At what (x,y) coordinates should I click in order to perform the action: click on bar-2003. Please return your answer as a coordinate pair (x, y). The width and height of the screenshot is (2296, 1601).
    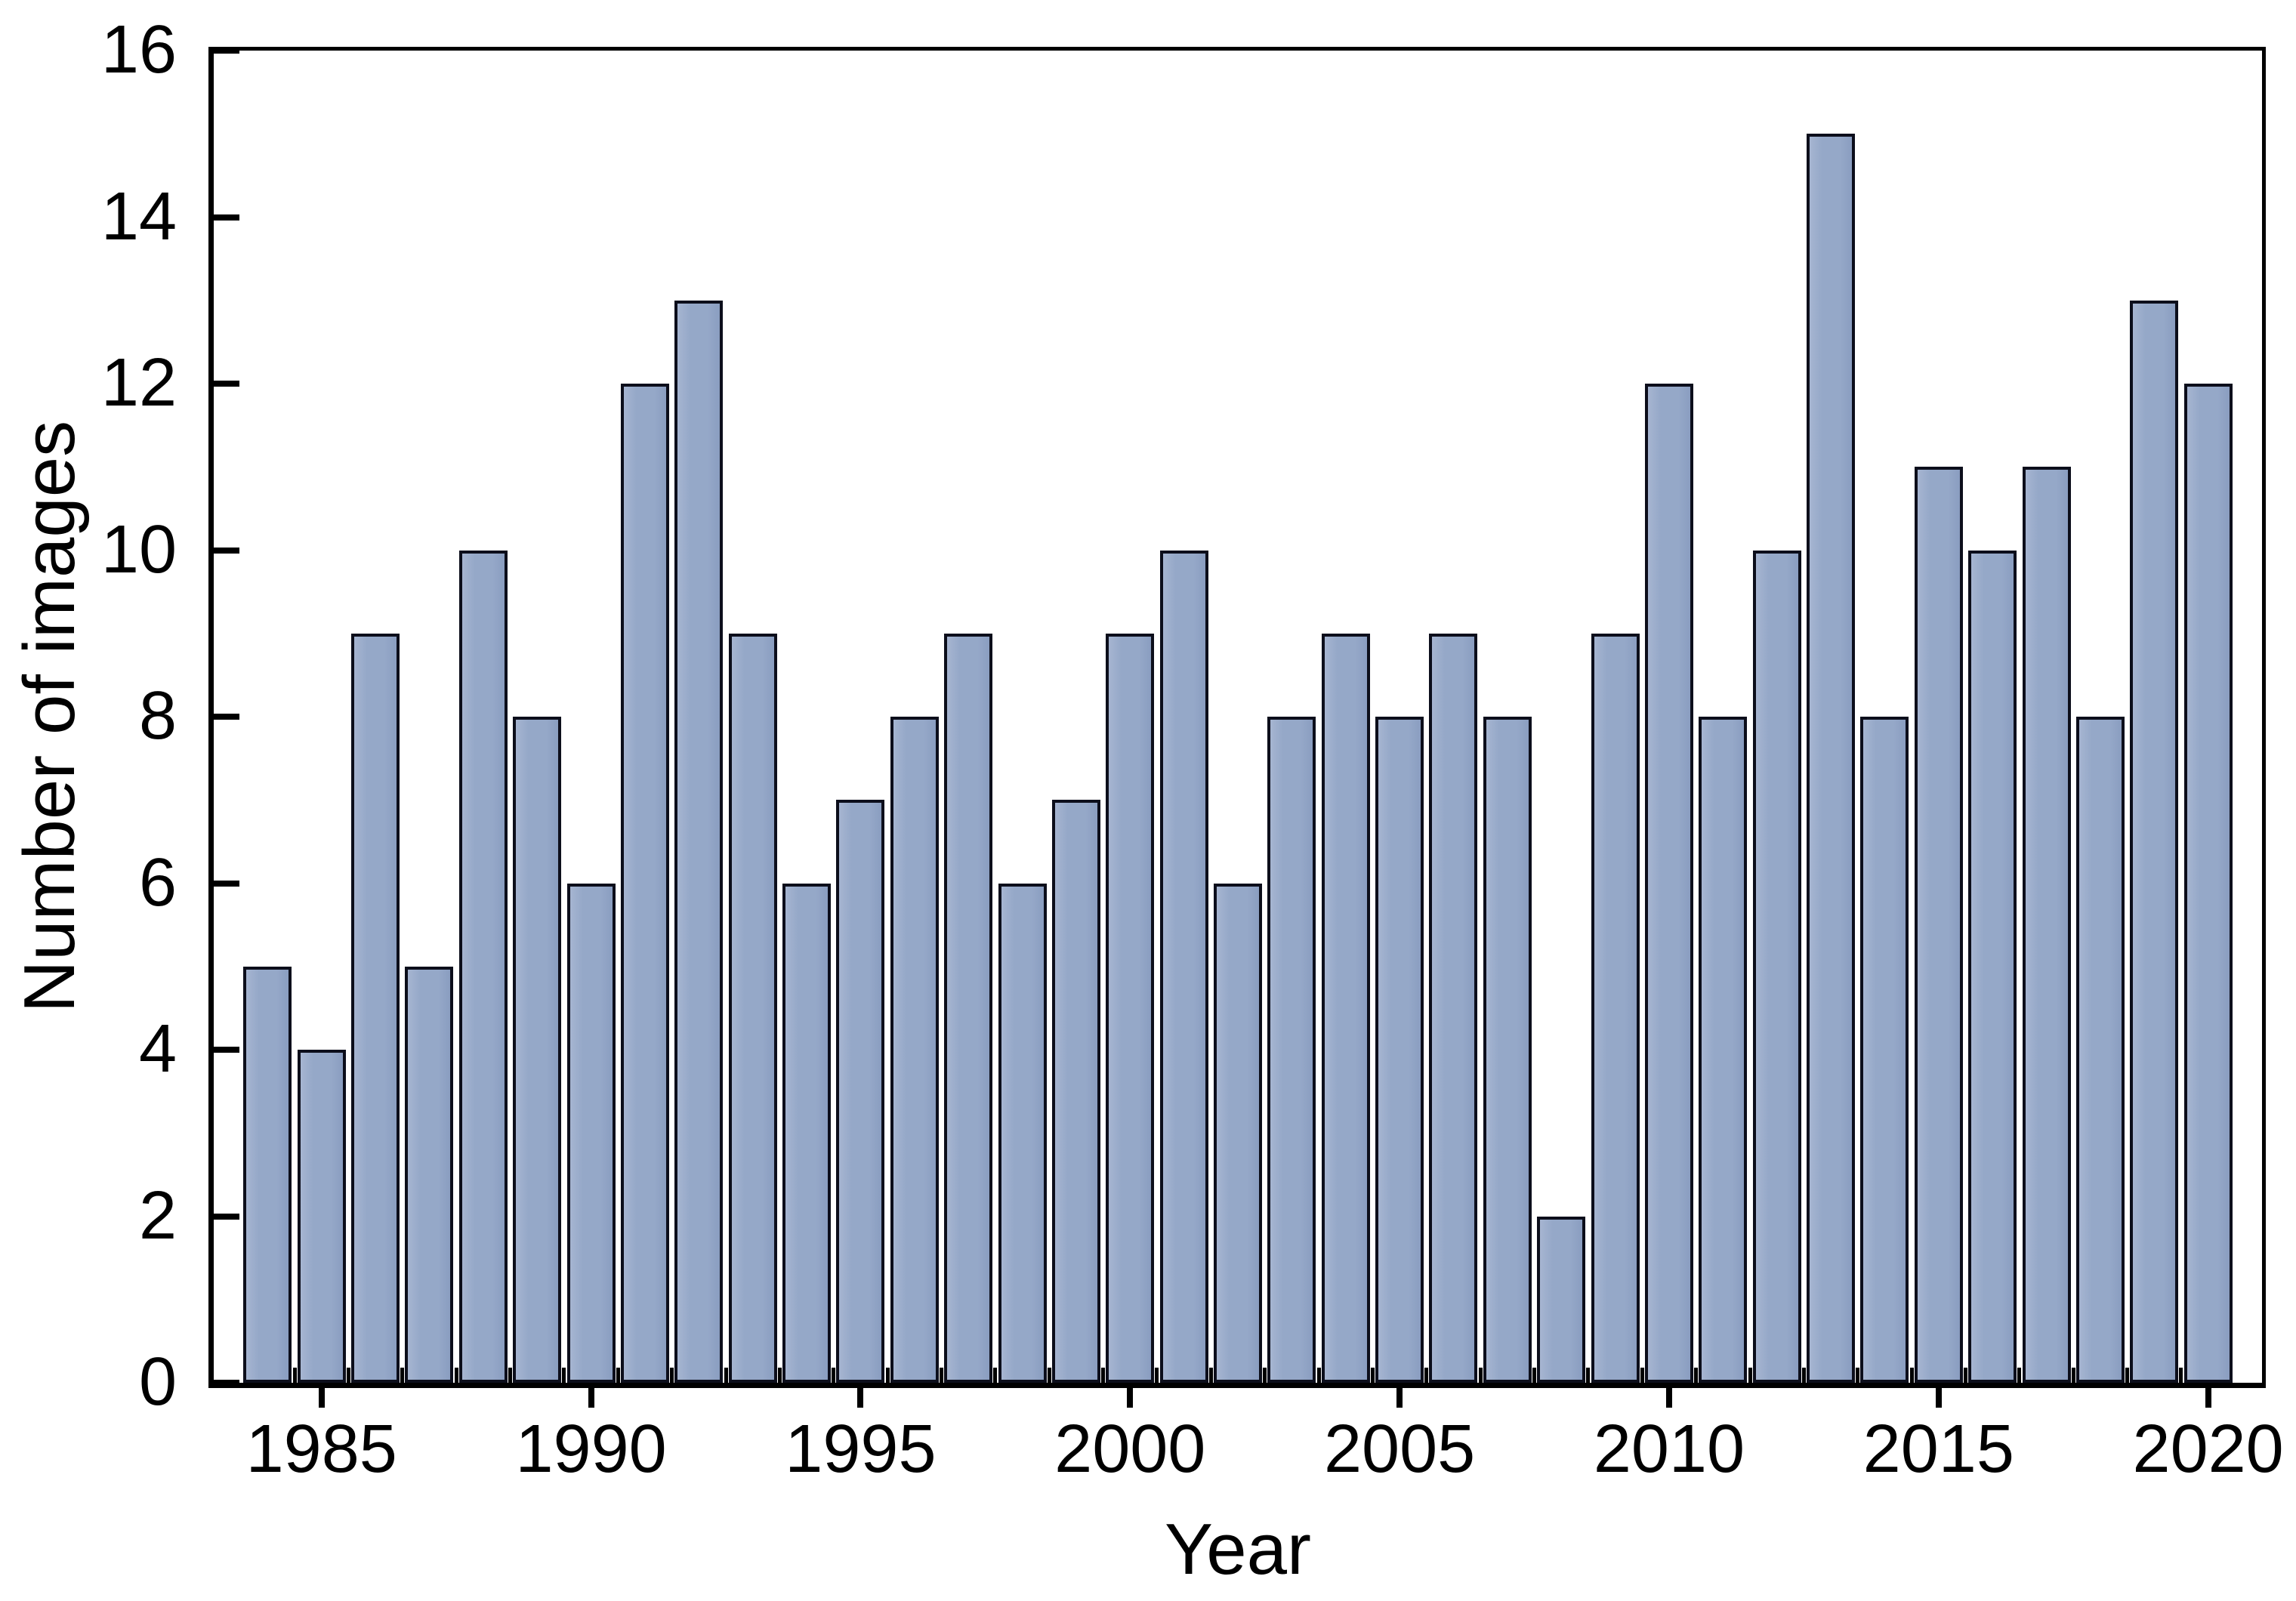
    Looking at the image, I should click on (1291, 1050).